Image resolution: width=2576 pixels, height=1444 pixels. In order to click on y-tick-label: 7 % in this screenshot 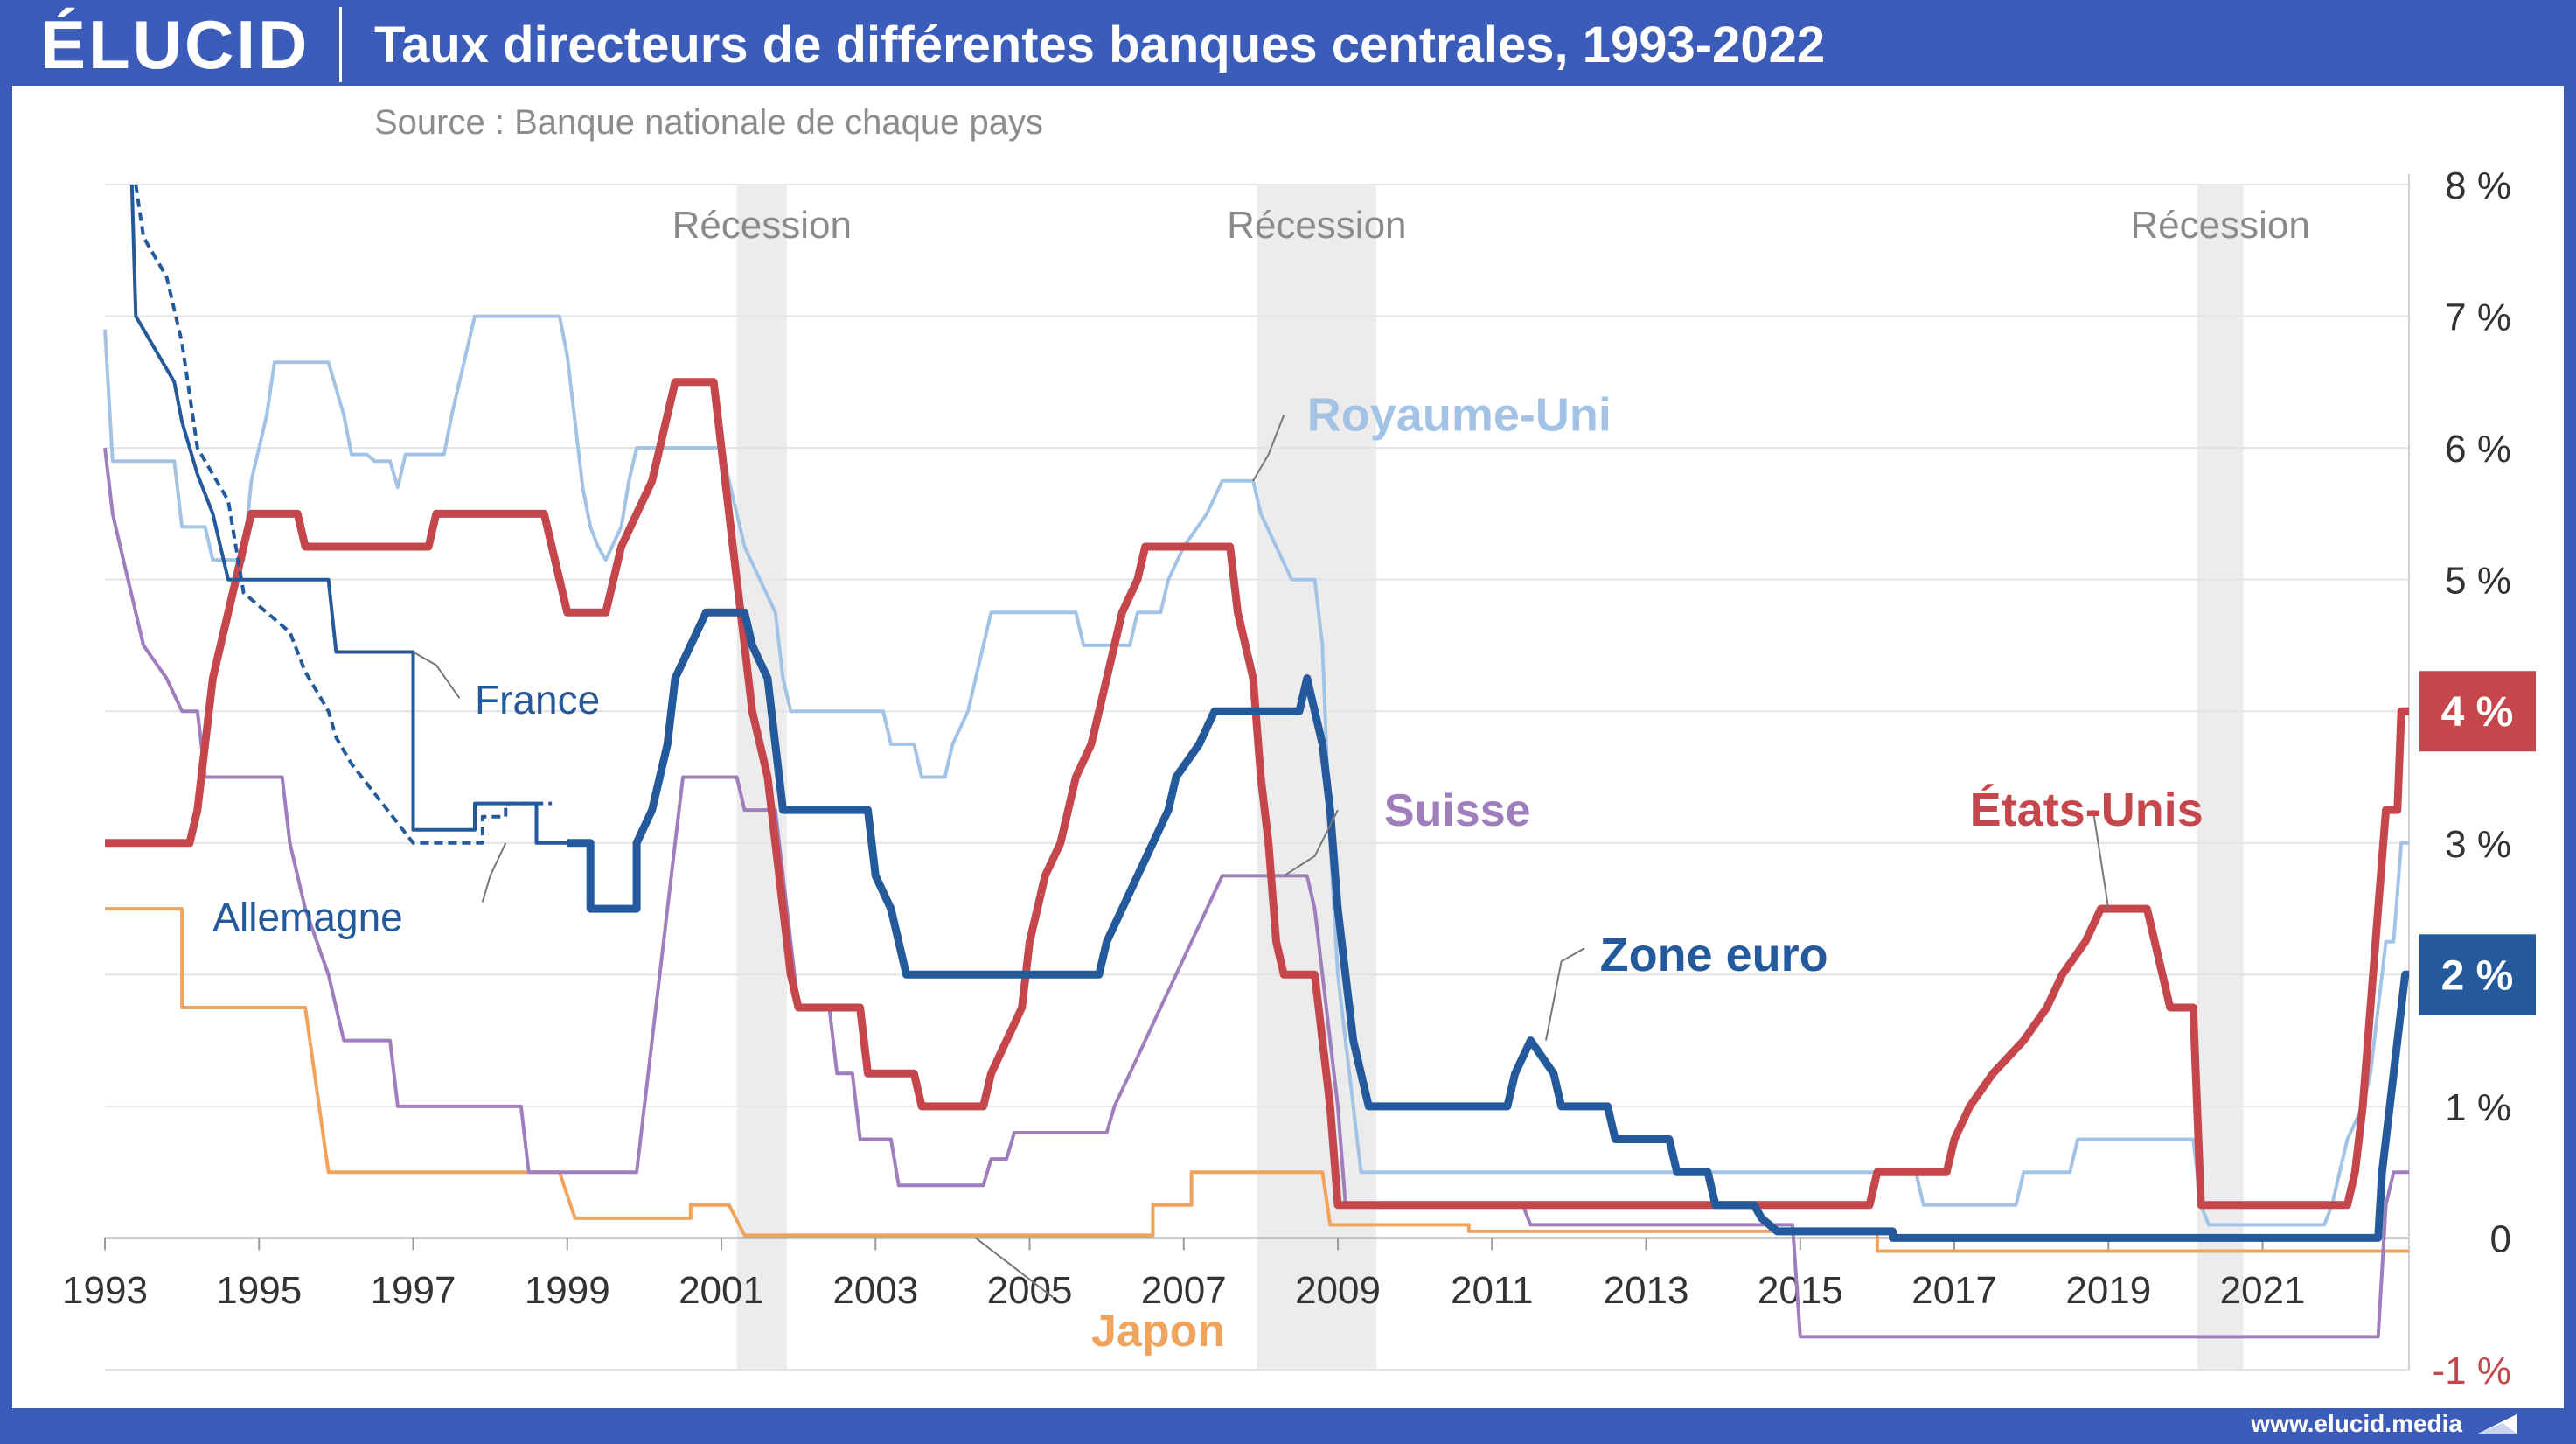, I will do `click(2478, 317)`.